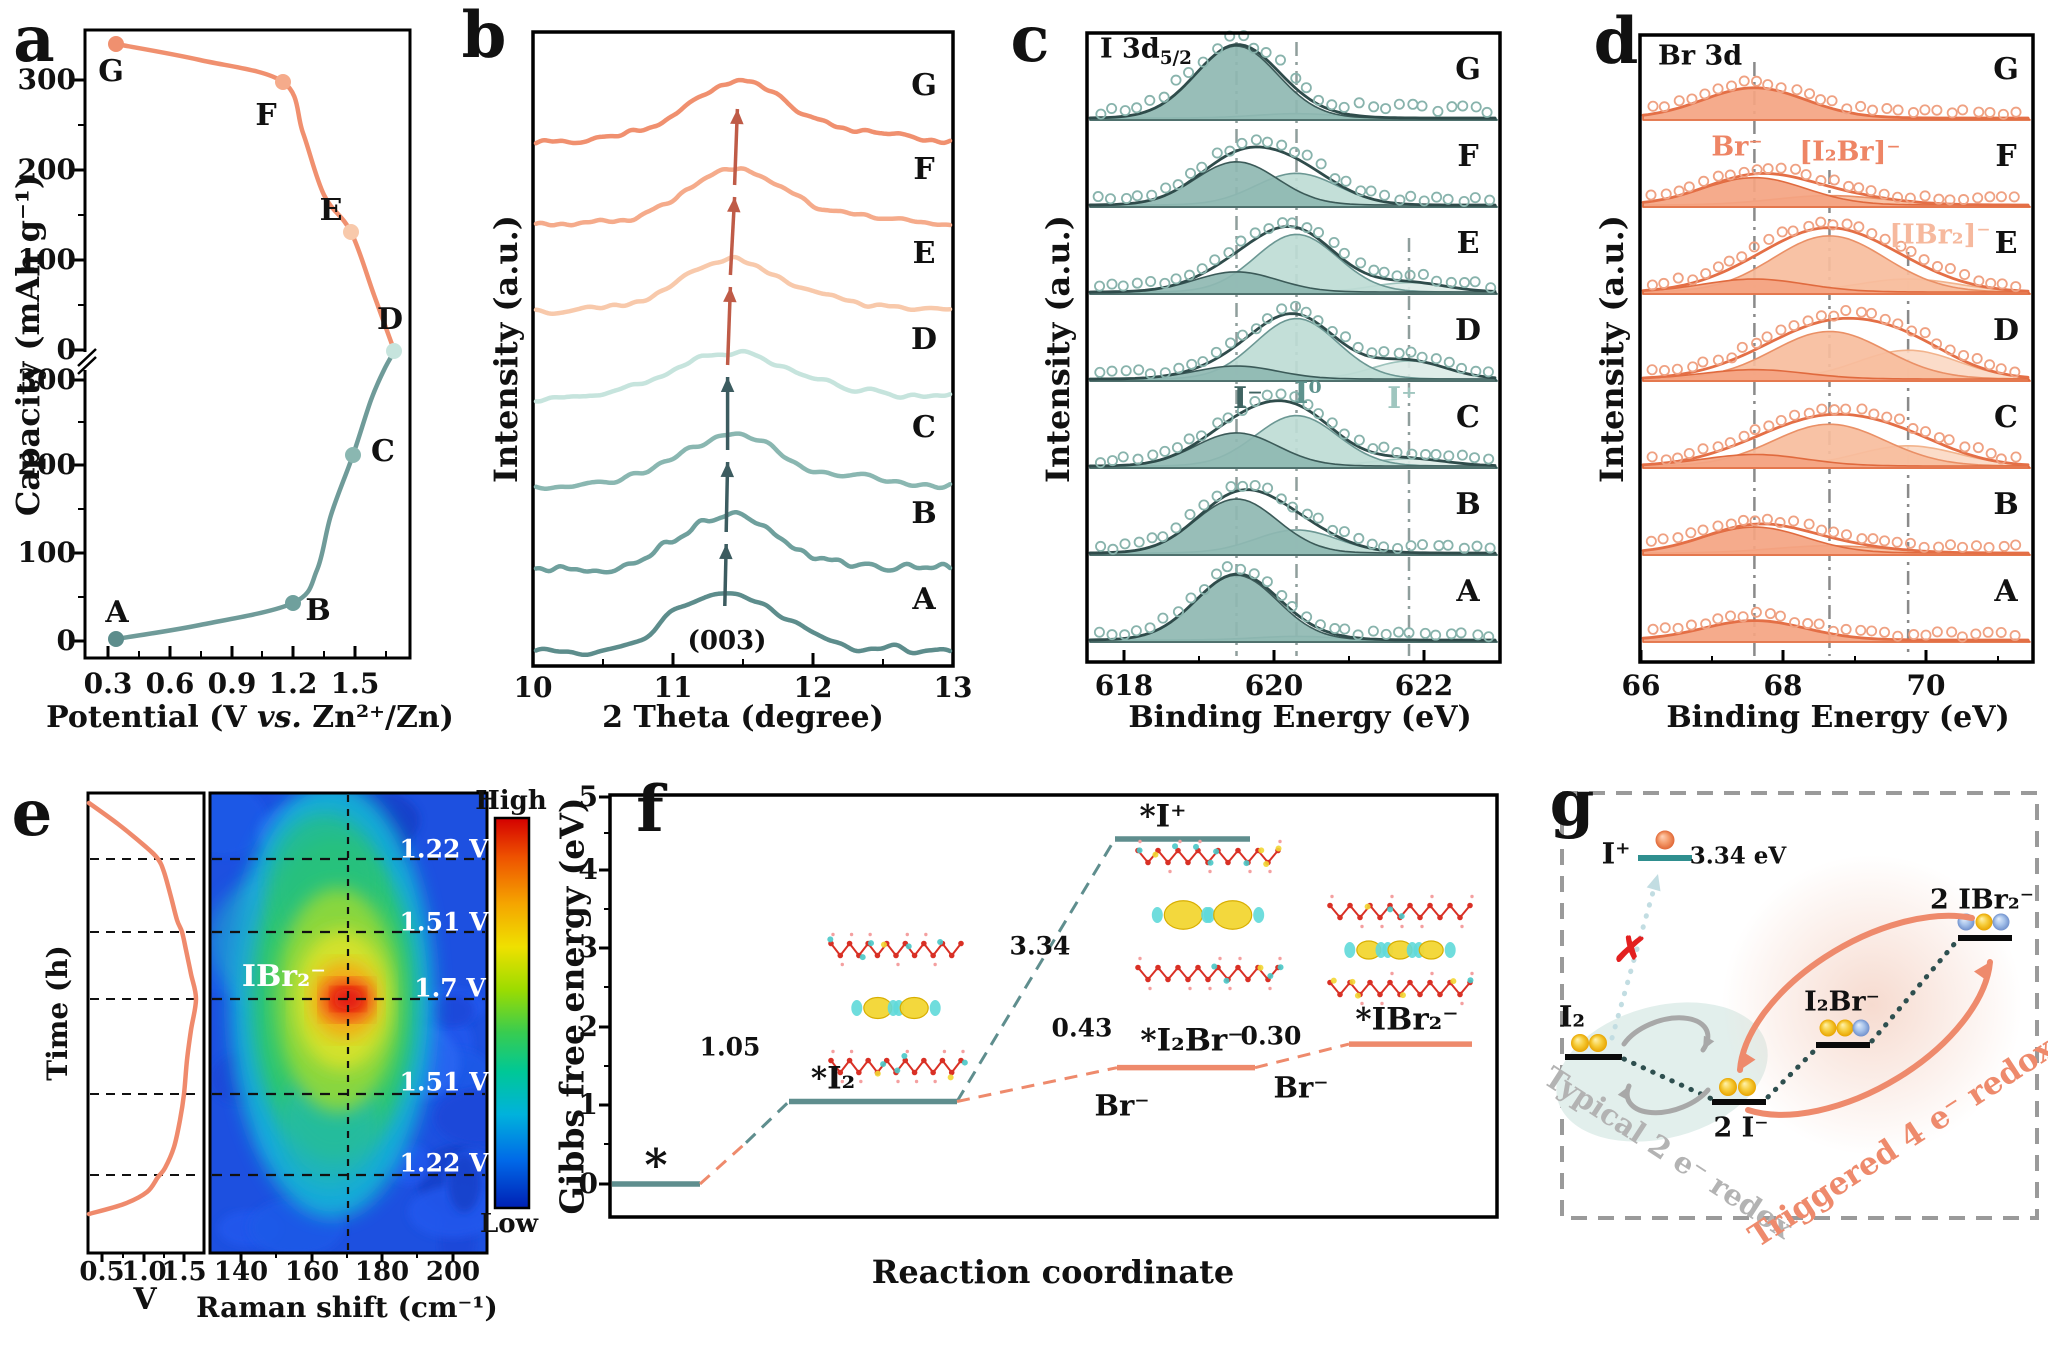  Describe the element at coordinates (924, 339) in the screenshot. I see `b-row-label: D` at that location.